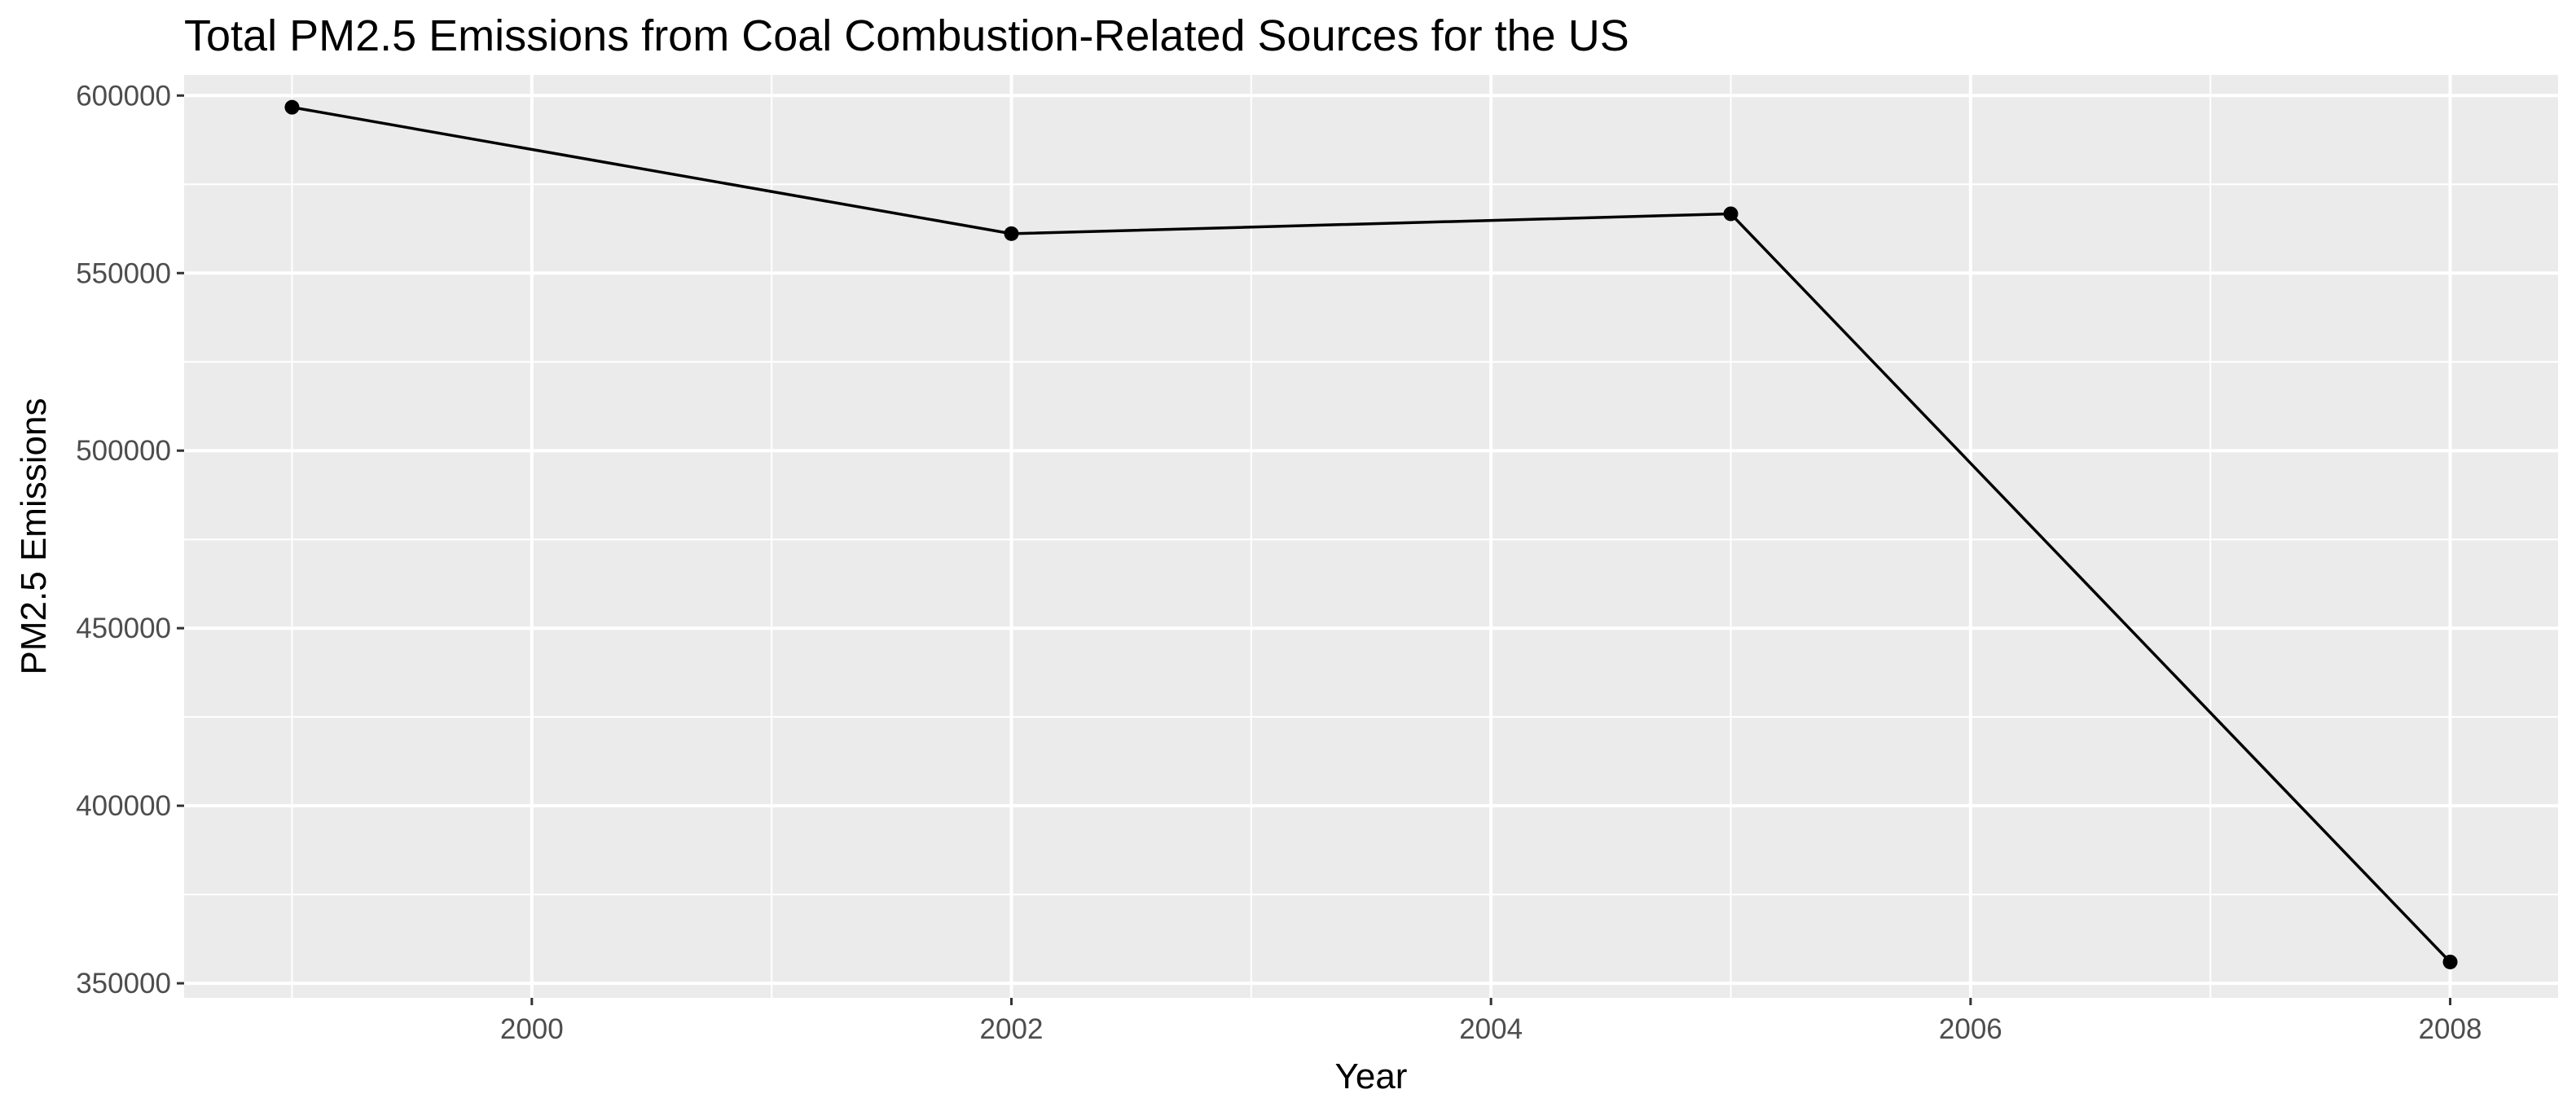 This screenshot has width=2576, height=1107. Describe the element at coordinates (130, 539) in the screenshot. I see `y-axis: 350000 400000 450000 500000 550000 600000` at that location.